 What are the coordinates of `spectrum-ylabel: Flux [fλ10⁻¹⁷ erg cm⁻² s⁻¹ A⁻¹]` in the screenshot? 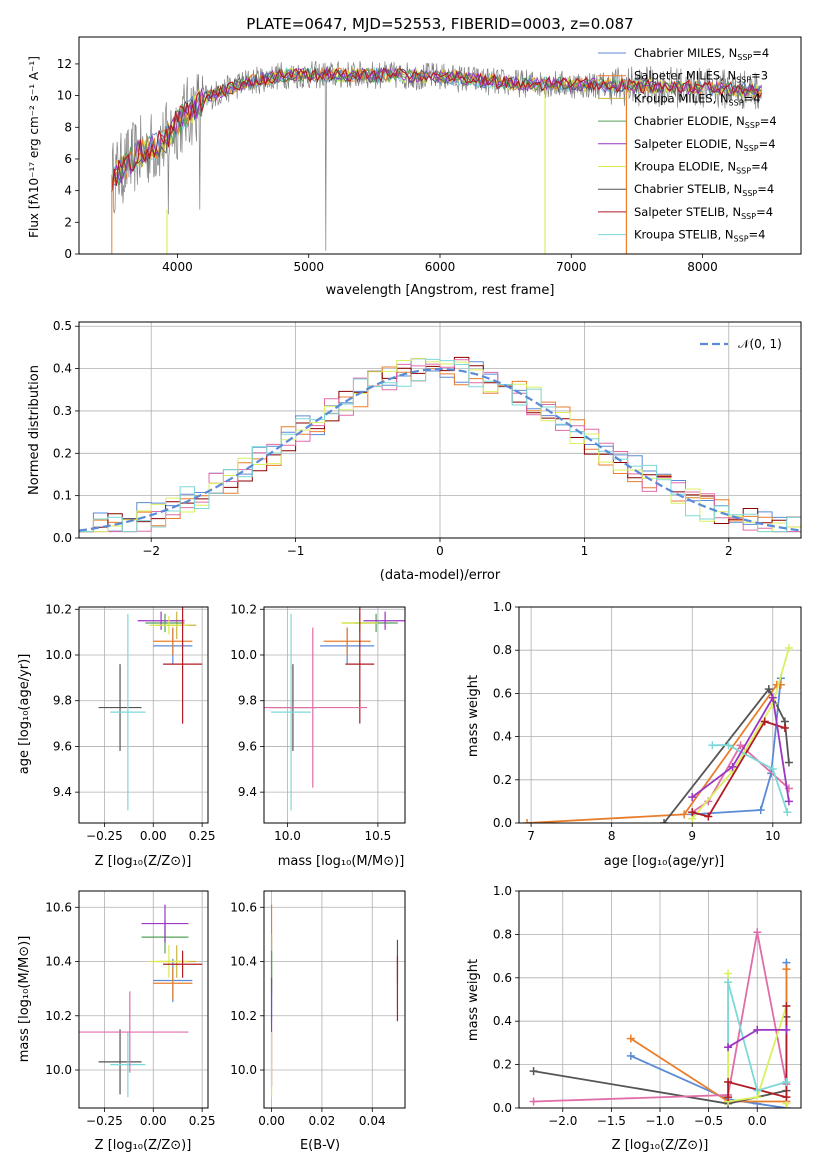 It's located at (34, 147).